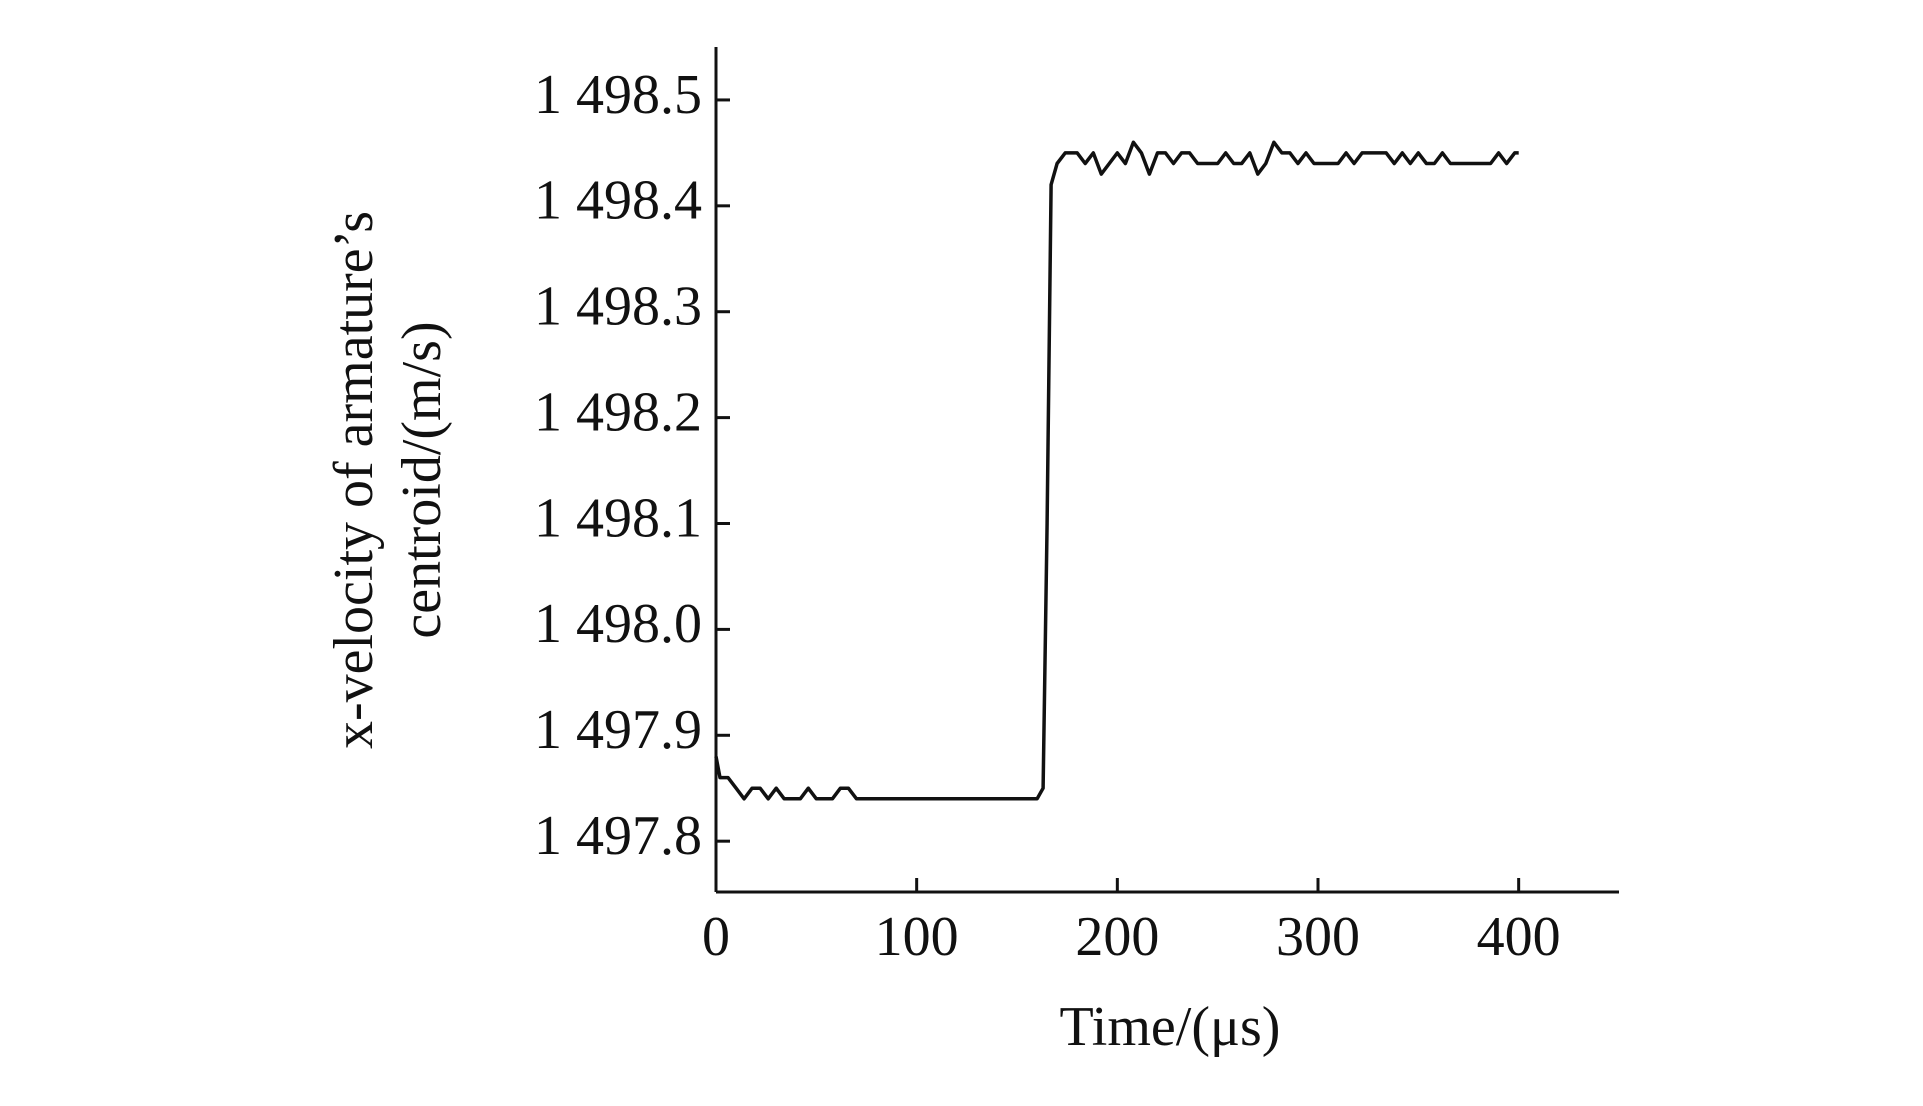 The image size is (1923, 1106). I want to click on y-tick-label: 1 498.0, so click(618, 624).